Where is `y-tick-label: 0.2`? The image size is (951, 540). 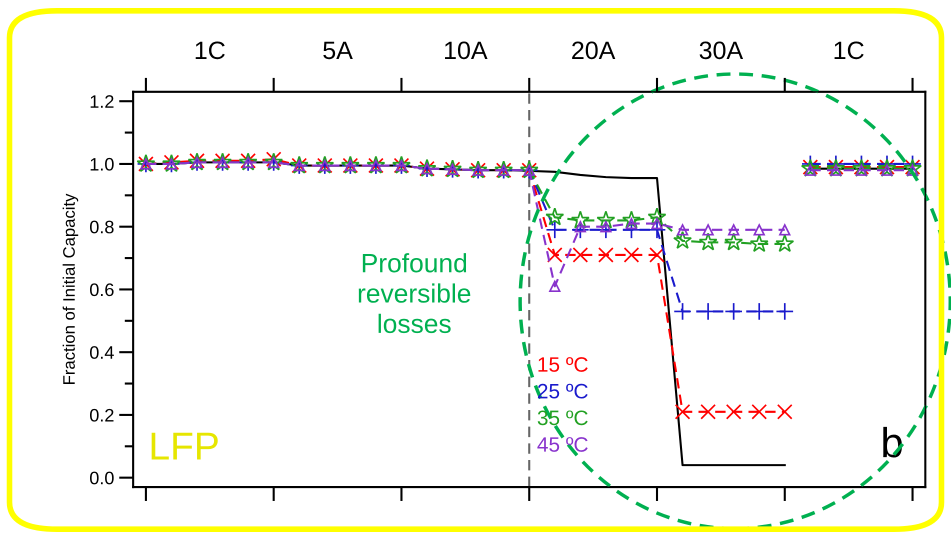 y-tick-label: 0.2 is located at coordinates (102, 415).